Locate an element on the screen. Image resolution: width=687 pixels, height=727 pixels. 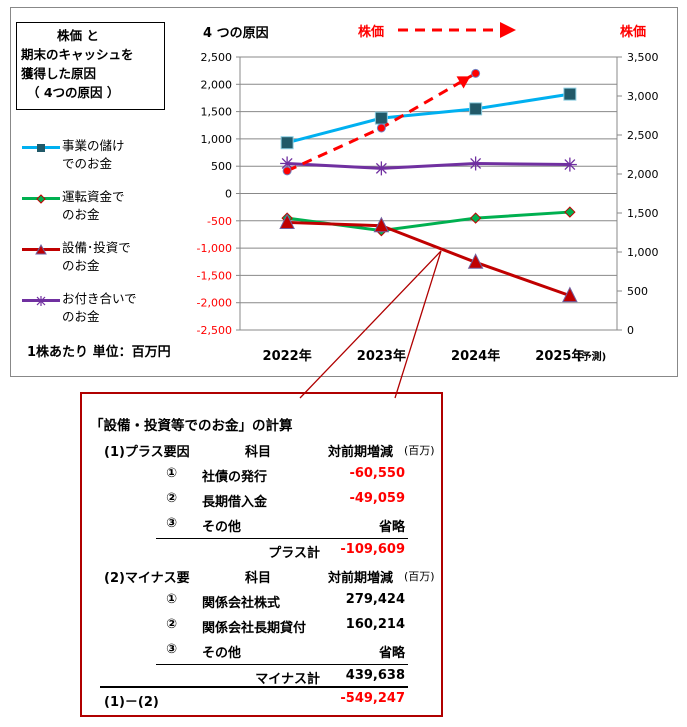
row-value: 160,214 is located at coordinates (375, 624).